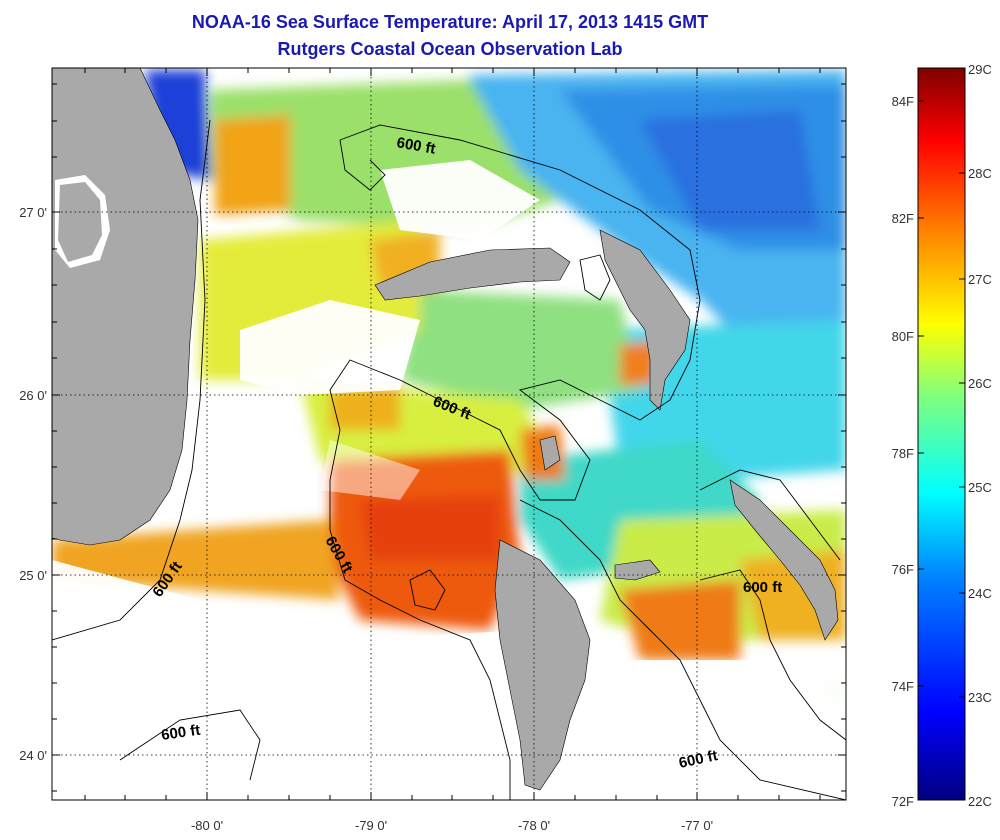 The height and width of the screenshot is (840, 1000). What do you see at coordinates (903, 686) in the screenshot?
I see `fahrenheit-label: 74F` at bounding box center [903, 686].